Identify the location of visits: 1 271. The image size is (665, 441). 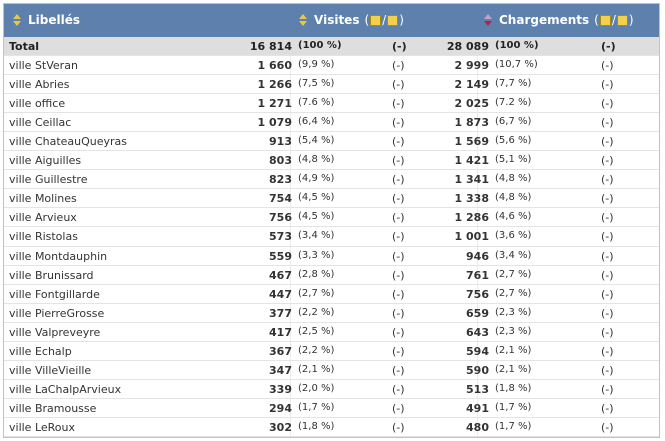
(274, 104).